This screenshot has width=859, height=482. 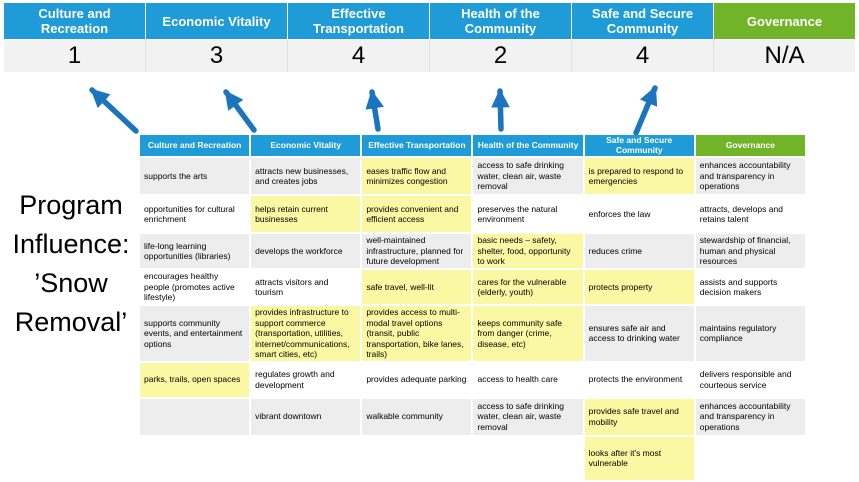 I want to click on matrix-cell-governance-r4: assists and supports decision makers, so click(x=750, y=287).